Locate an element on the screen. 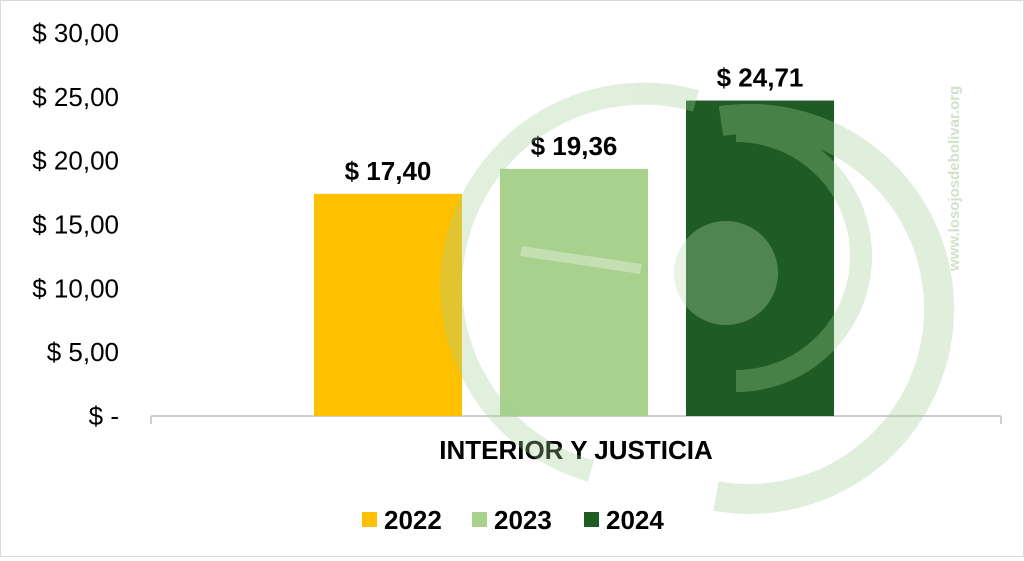 Image resolution: width=1024 pixels, height=561 pixels. y-tick-label: $ 15,00 is located at coordinates (75, 225).